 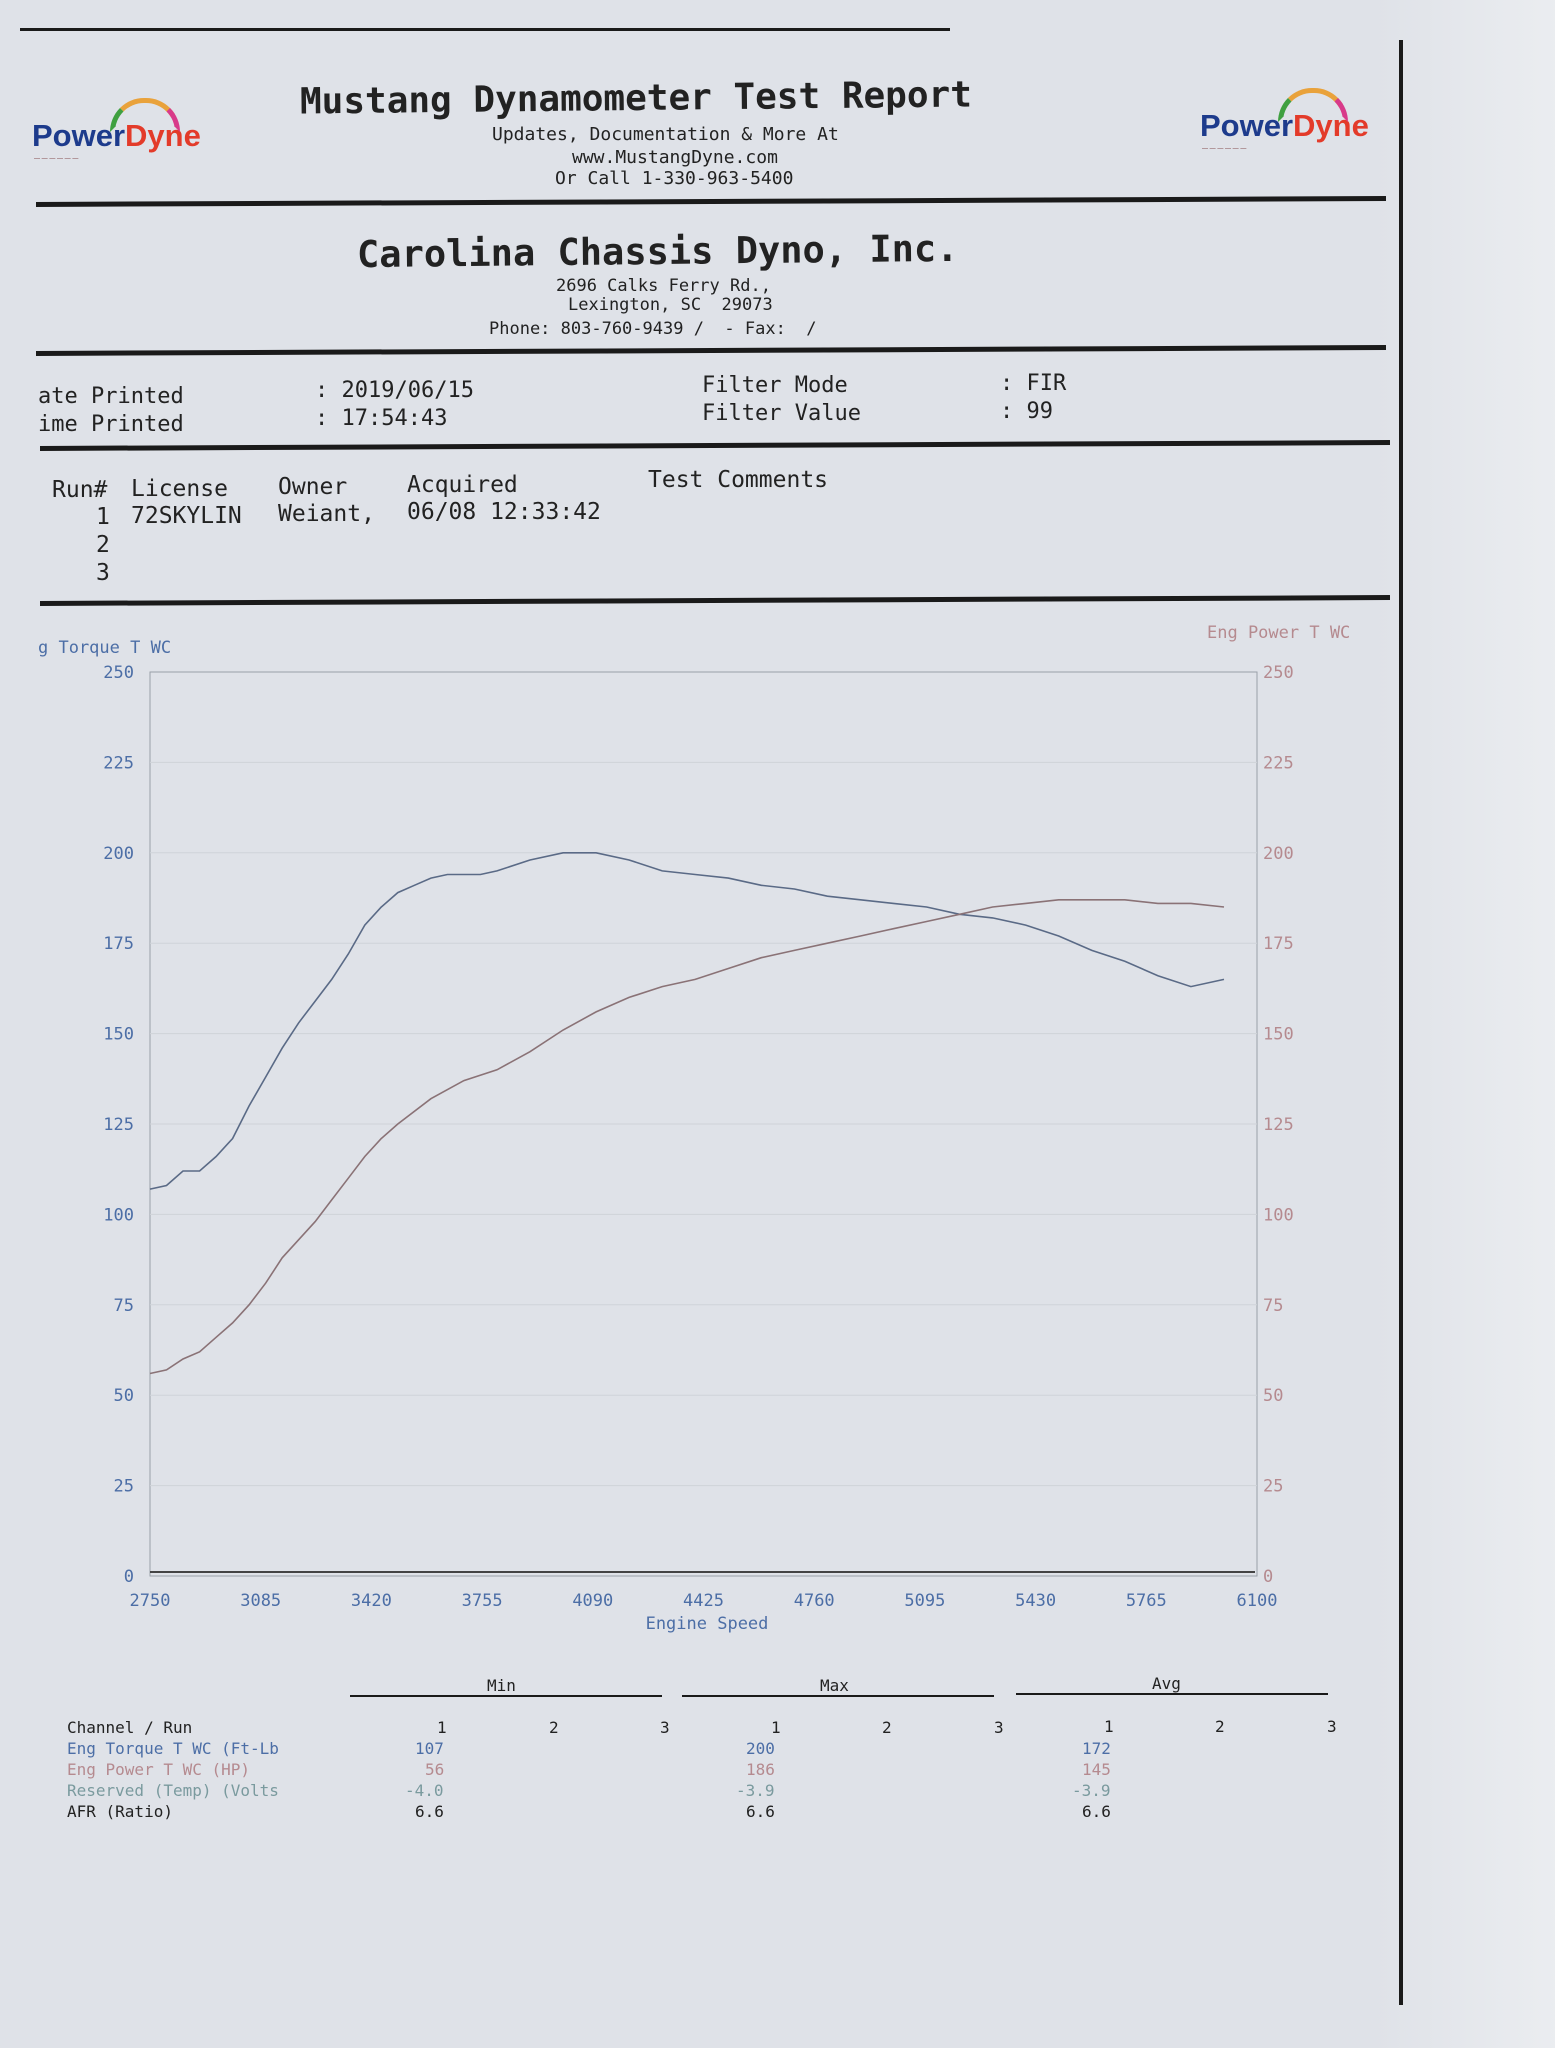 I want to click on stat-label-reserved: Reserved (Temp) (Volts, so click(x=173, y=1790).